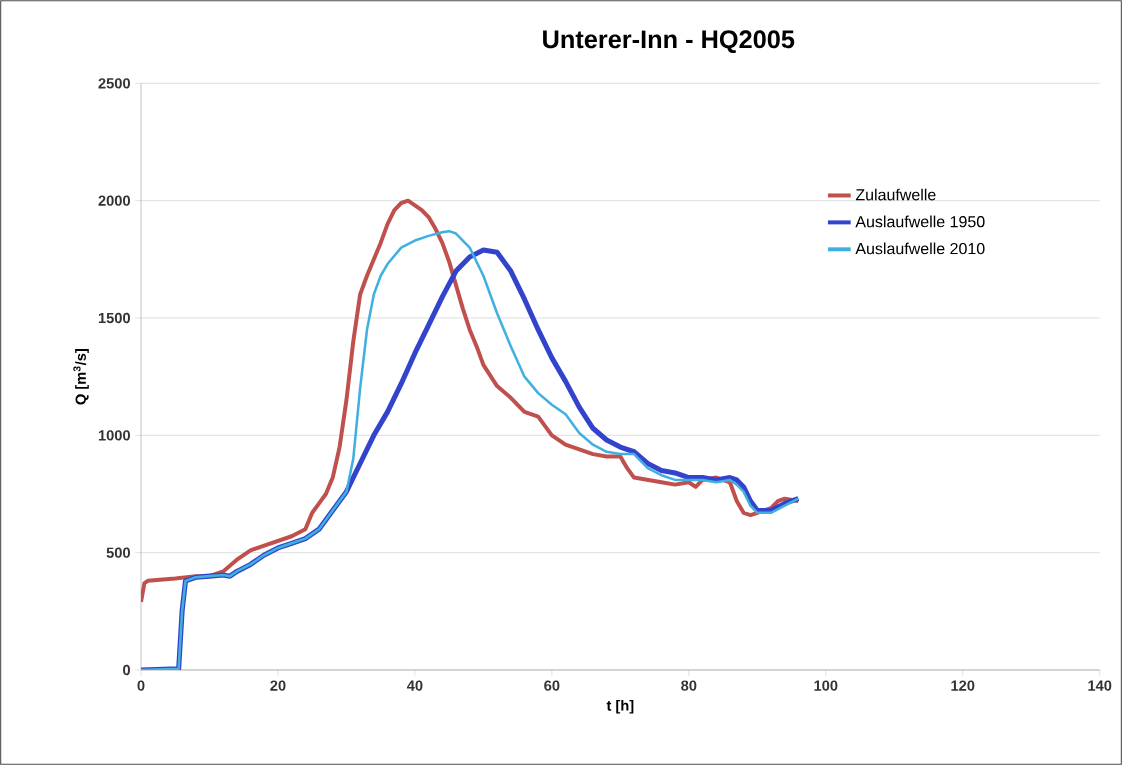 Image resolution: width=1122 pixels, height=765 pixels. What do you see at coordinates (278, 685) in the screenshot?
I see `x-tick-label: 20` at bounding box center [278, 685].